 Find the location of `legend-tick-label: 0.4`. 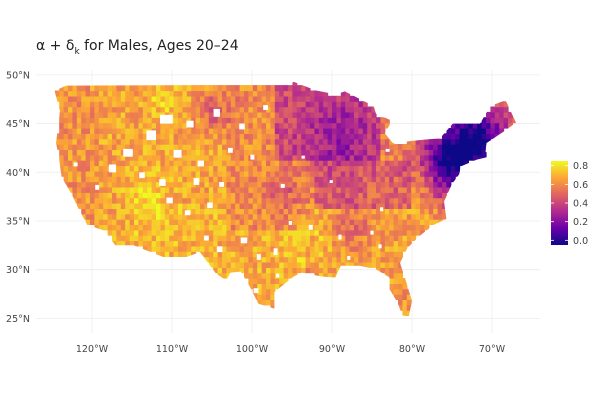

legend-tick-label: 0.4 is located at coordinates (580, 204).